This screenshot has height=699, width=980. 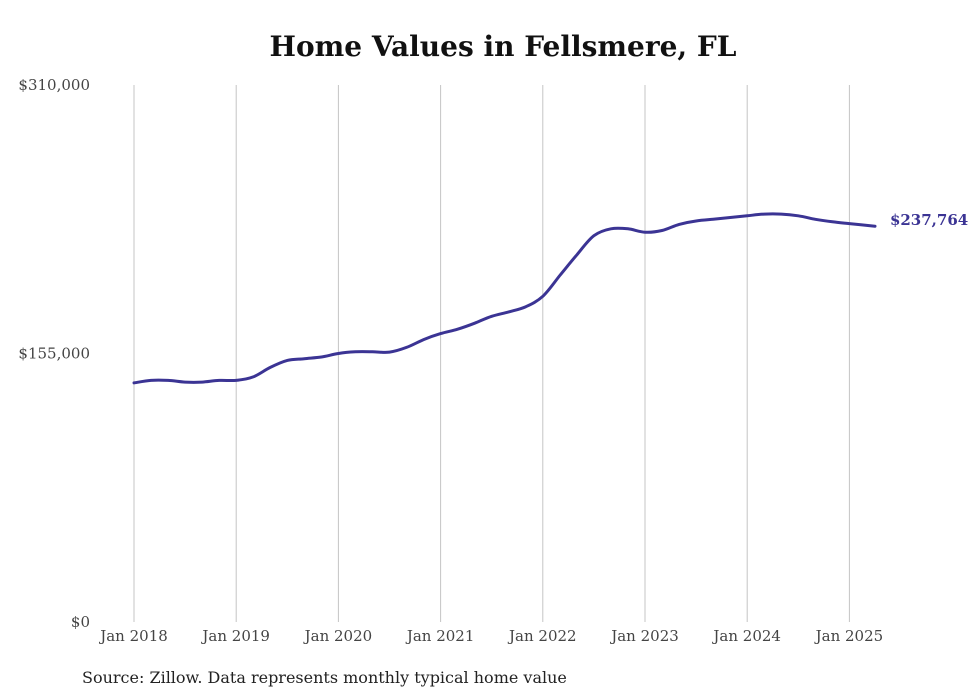 I want to click on end-value-label: $237,764, so click(x=929, y=220).